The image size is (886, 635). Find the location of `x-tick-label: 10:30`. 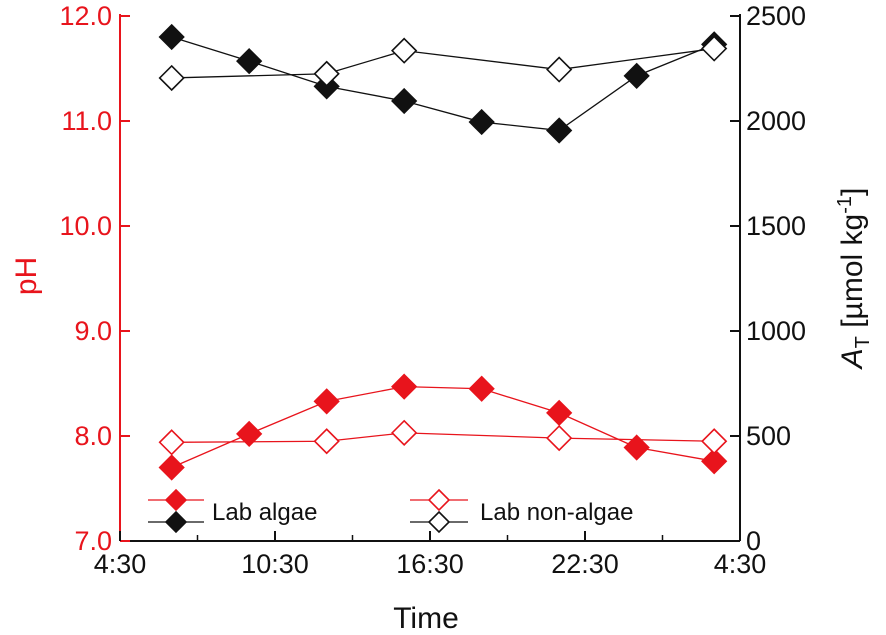

x-tick-label: 10:30 is located at coordinates (275, 564).